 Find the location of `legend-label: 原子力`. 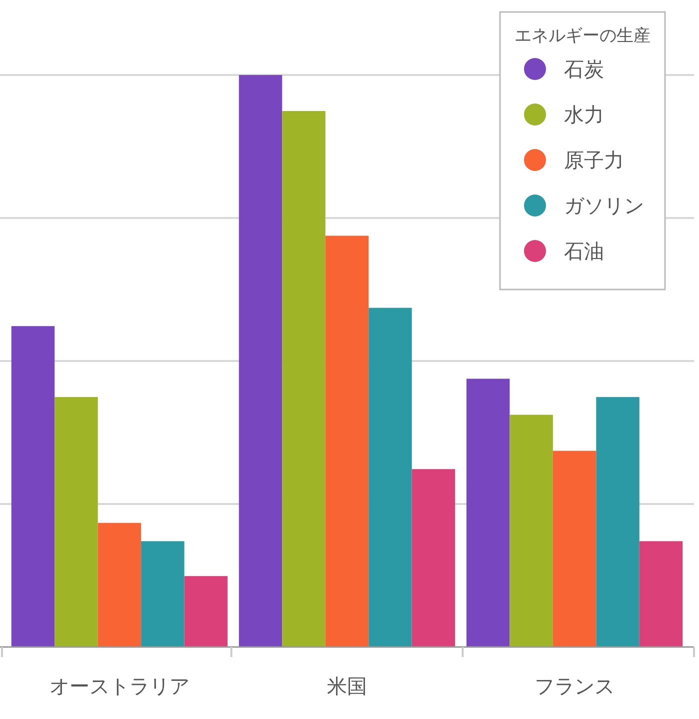

legend-label: 原子力 is located at coordinates (594, 160).